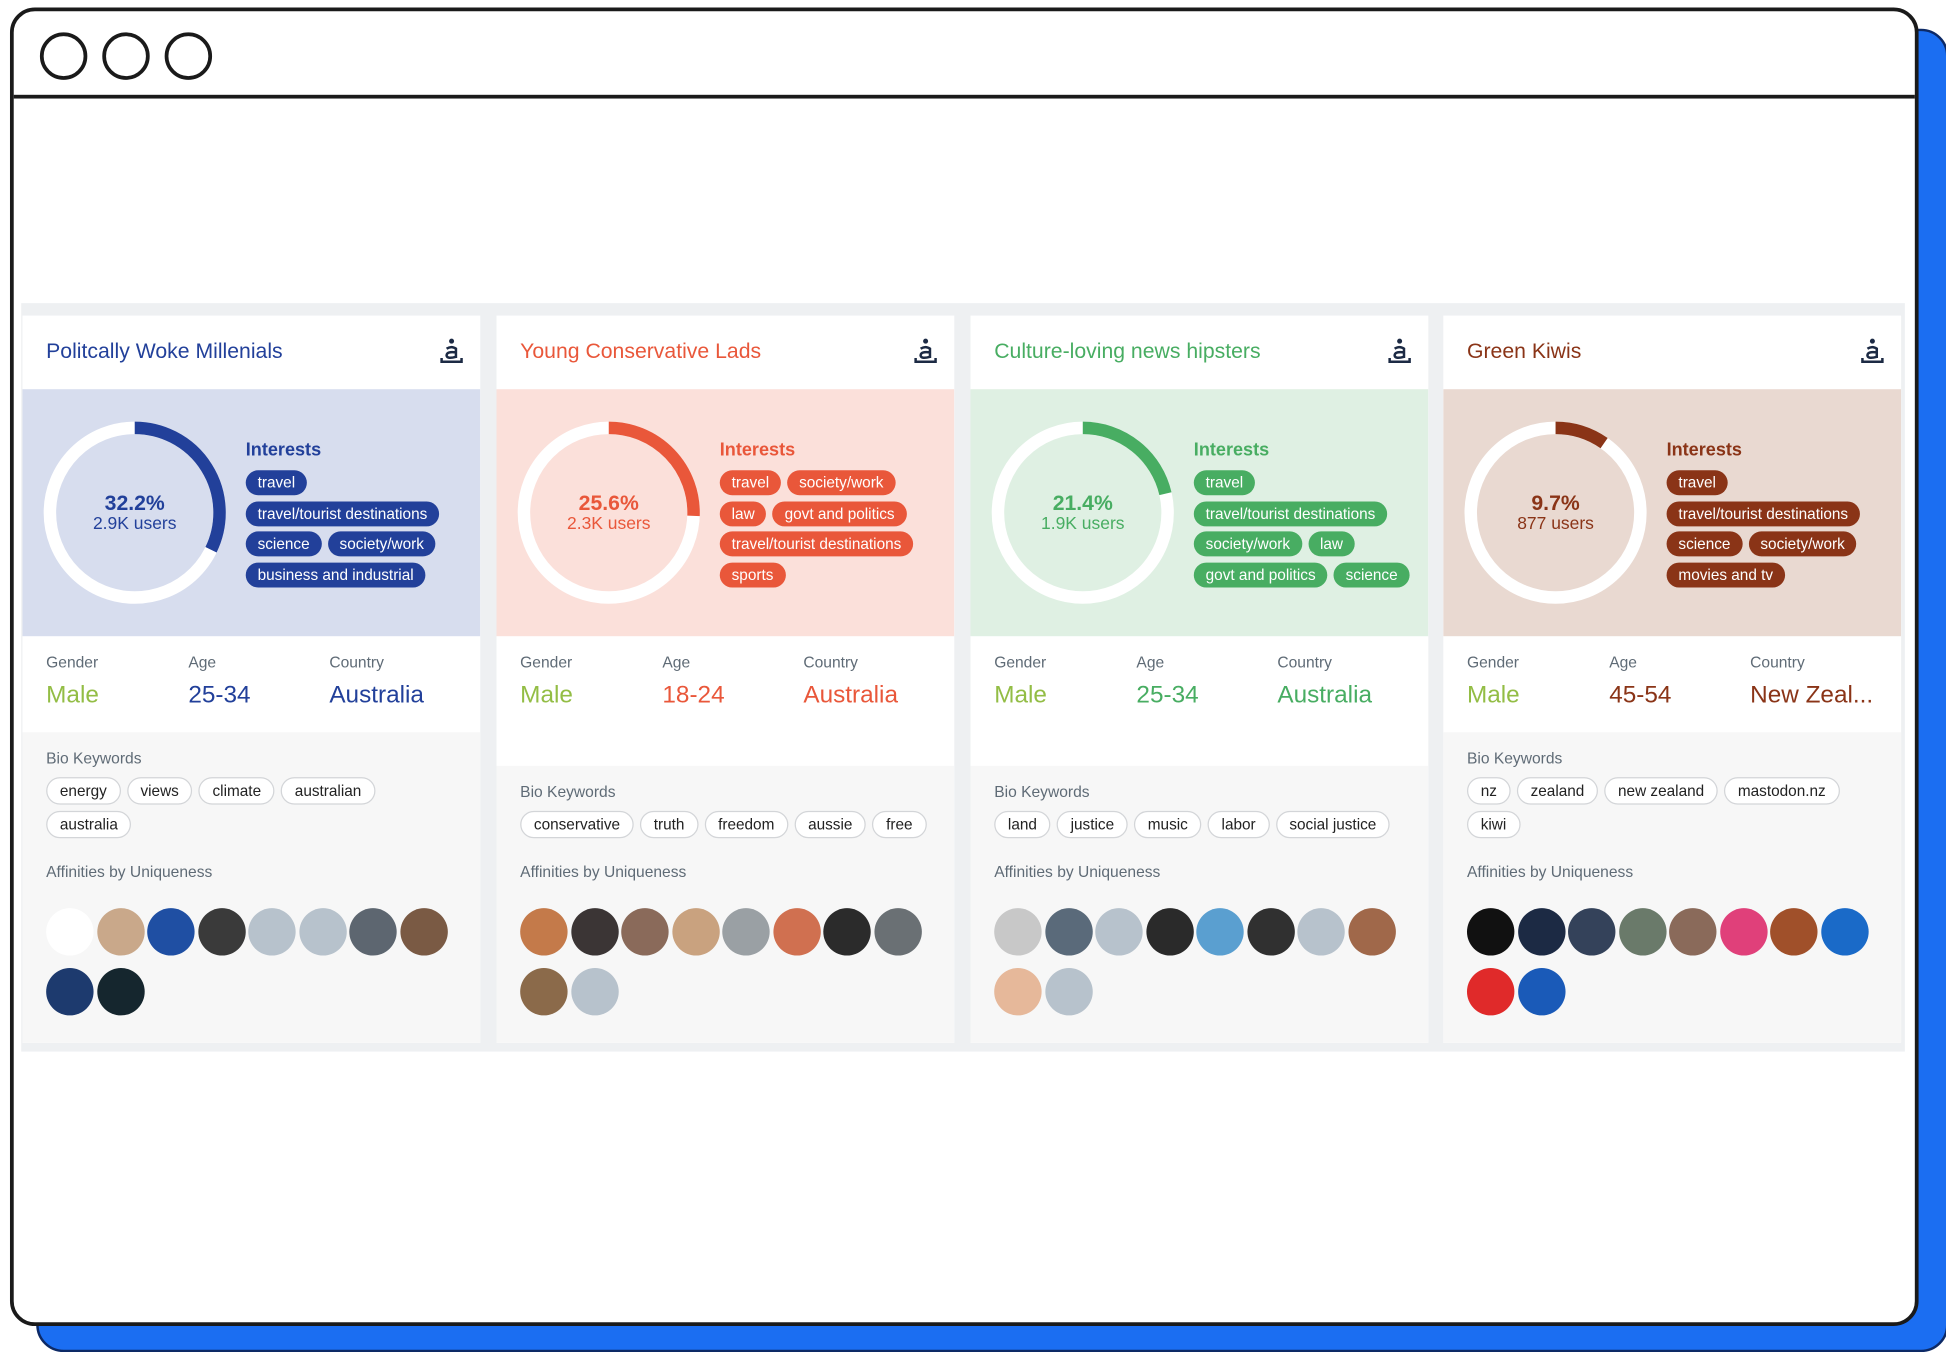  What do you see at coordinates (236, 791) in the screenshot?
I see `keyword-pill: climate` at bounding box center [236, 791].